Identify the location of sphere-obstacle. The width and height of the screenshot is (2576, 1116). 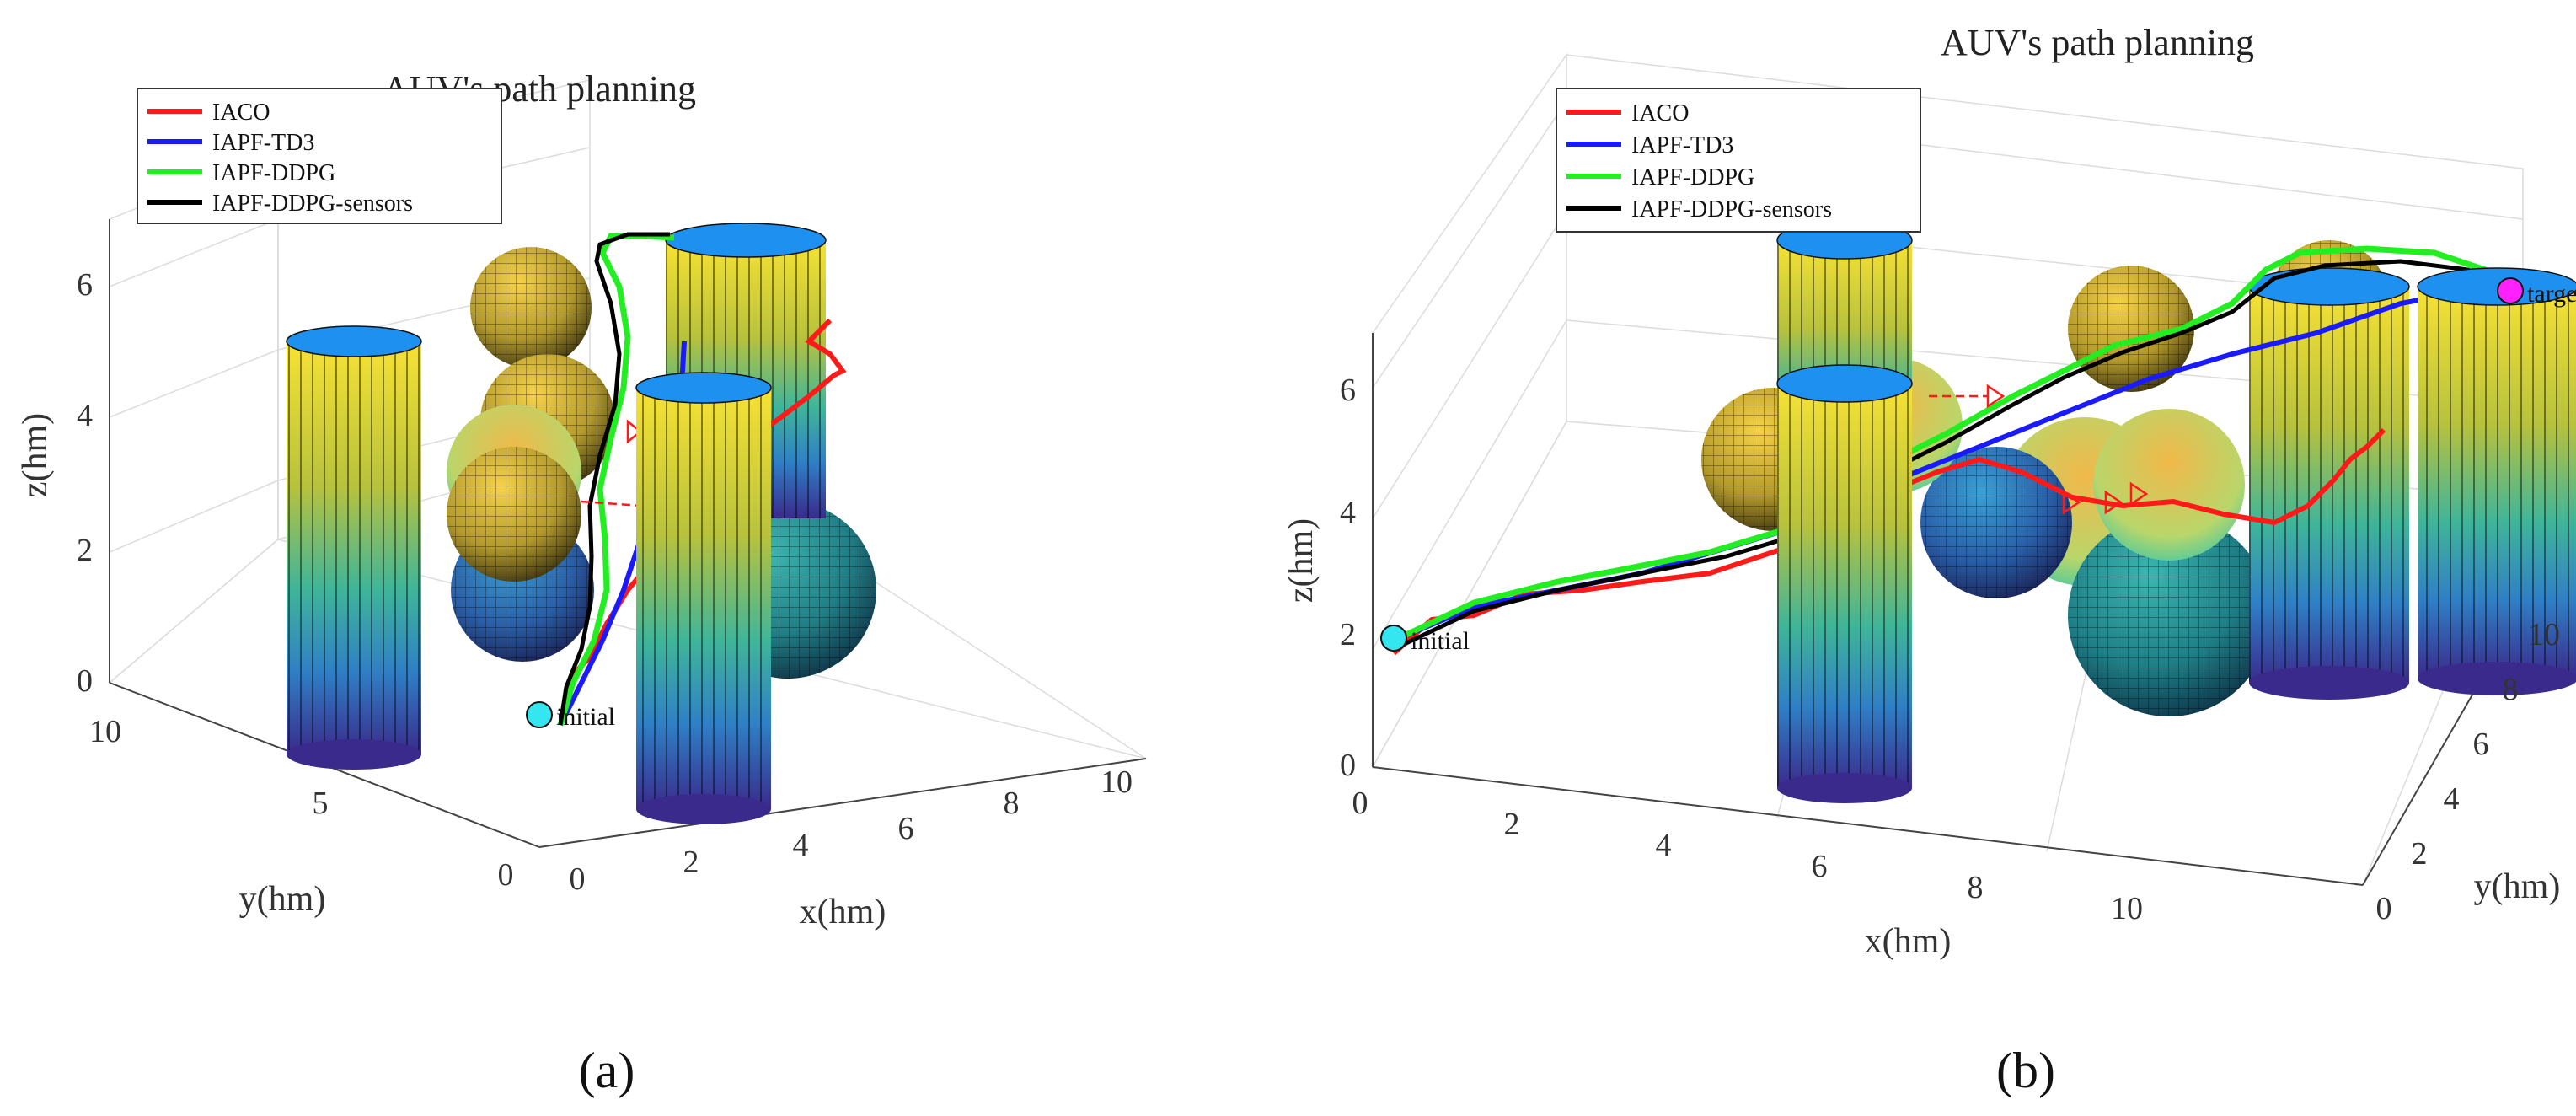
(2169, 485).